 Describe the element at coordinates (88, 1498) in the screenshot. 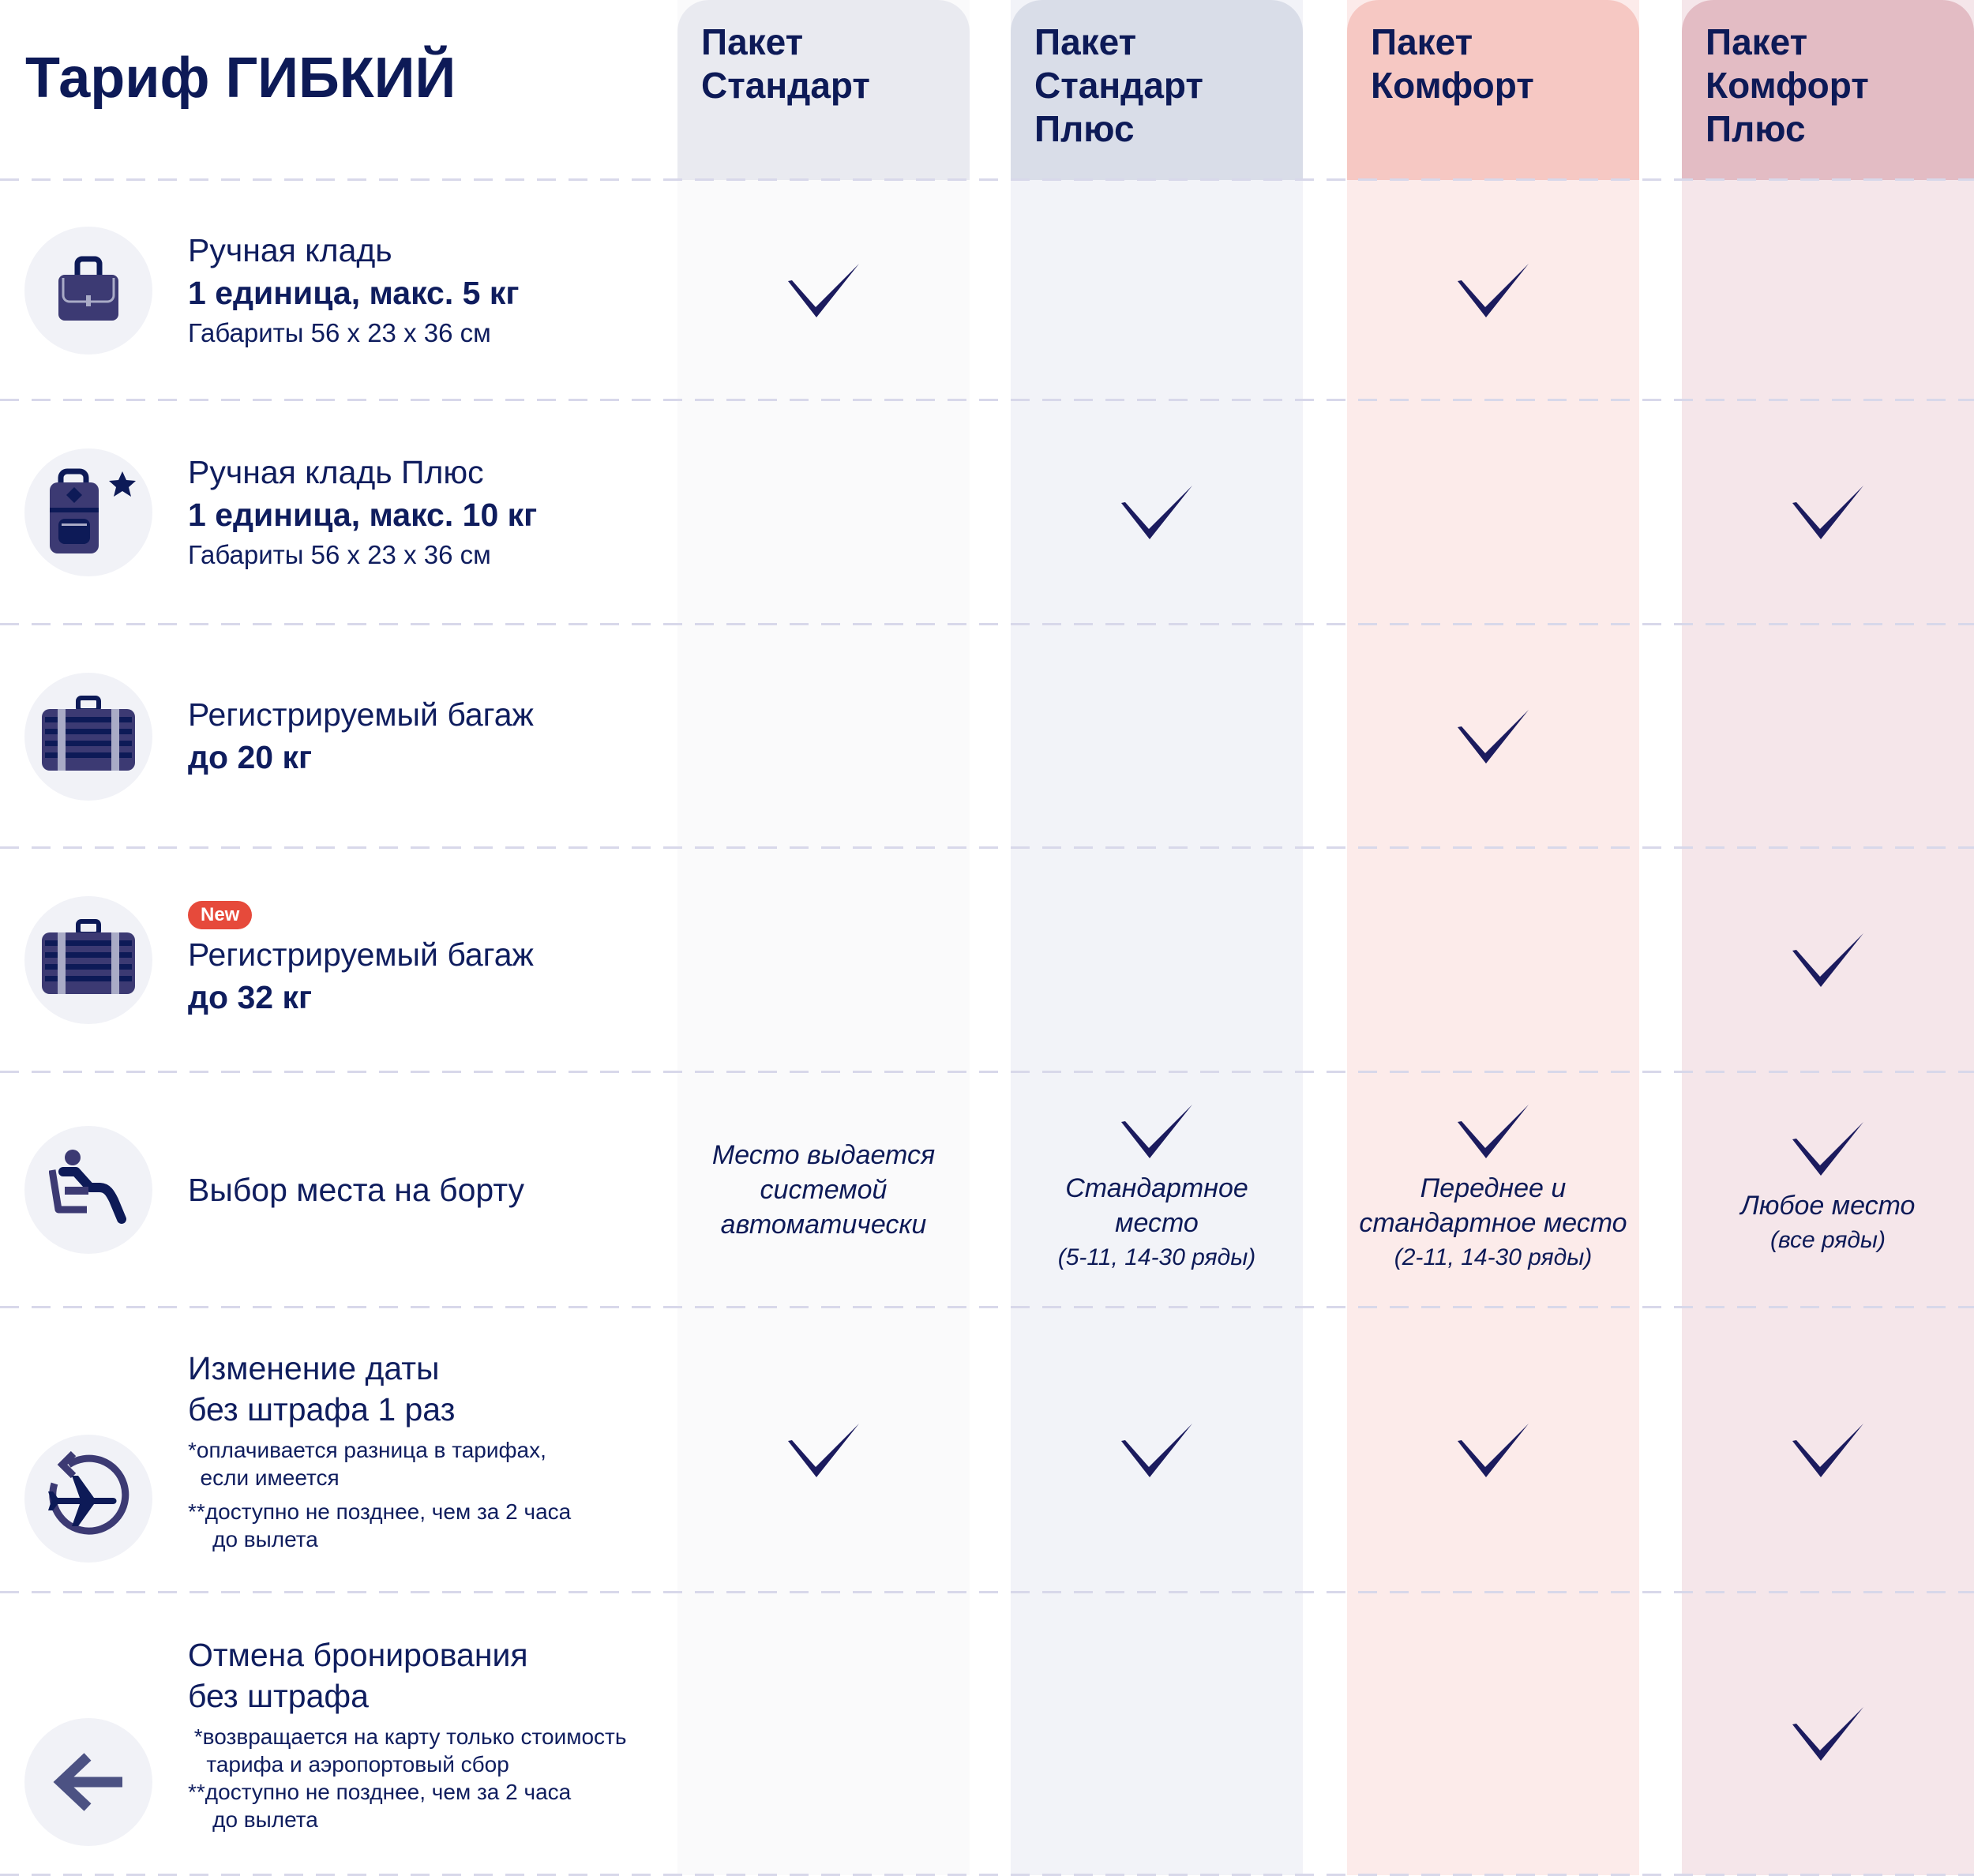

I see `date-change-plane-icon` at that location.